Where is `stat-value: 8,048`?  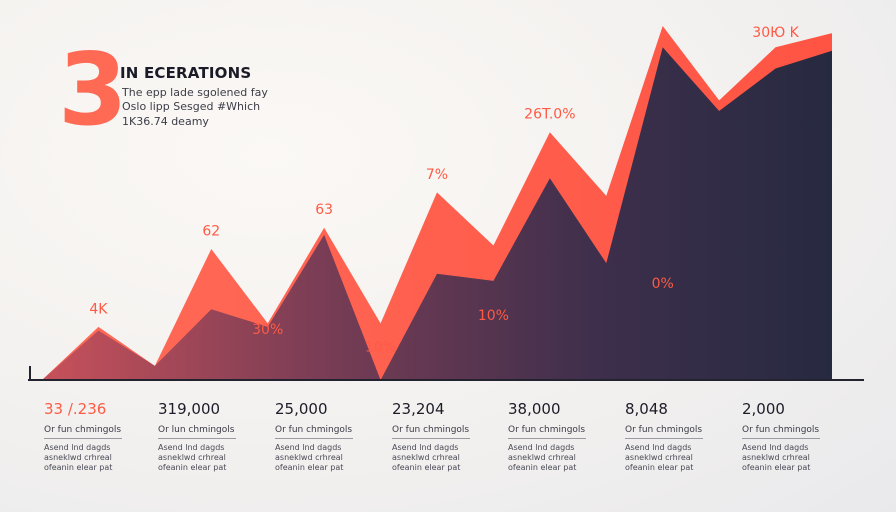 stat-value: 8,048 is located at coordinates (646, 409).